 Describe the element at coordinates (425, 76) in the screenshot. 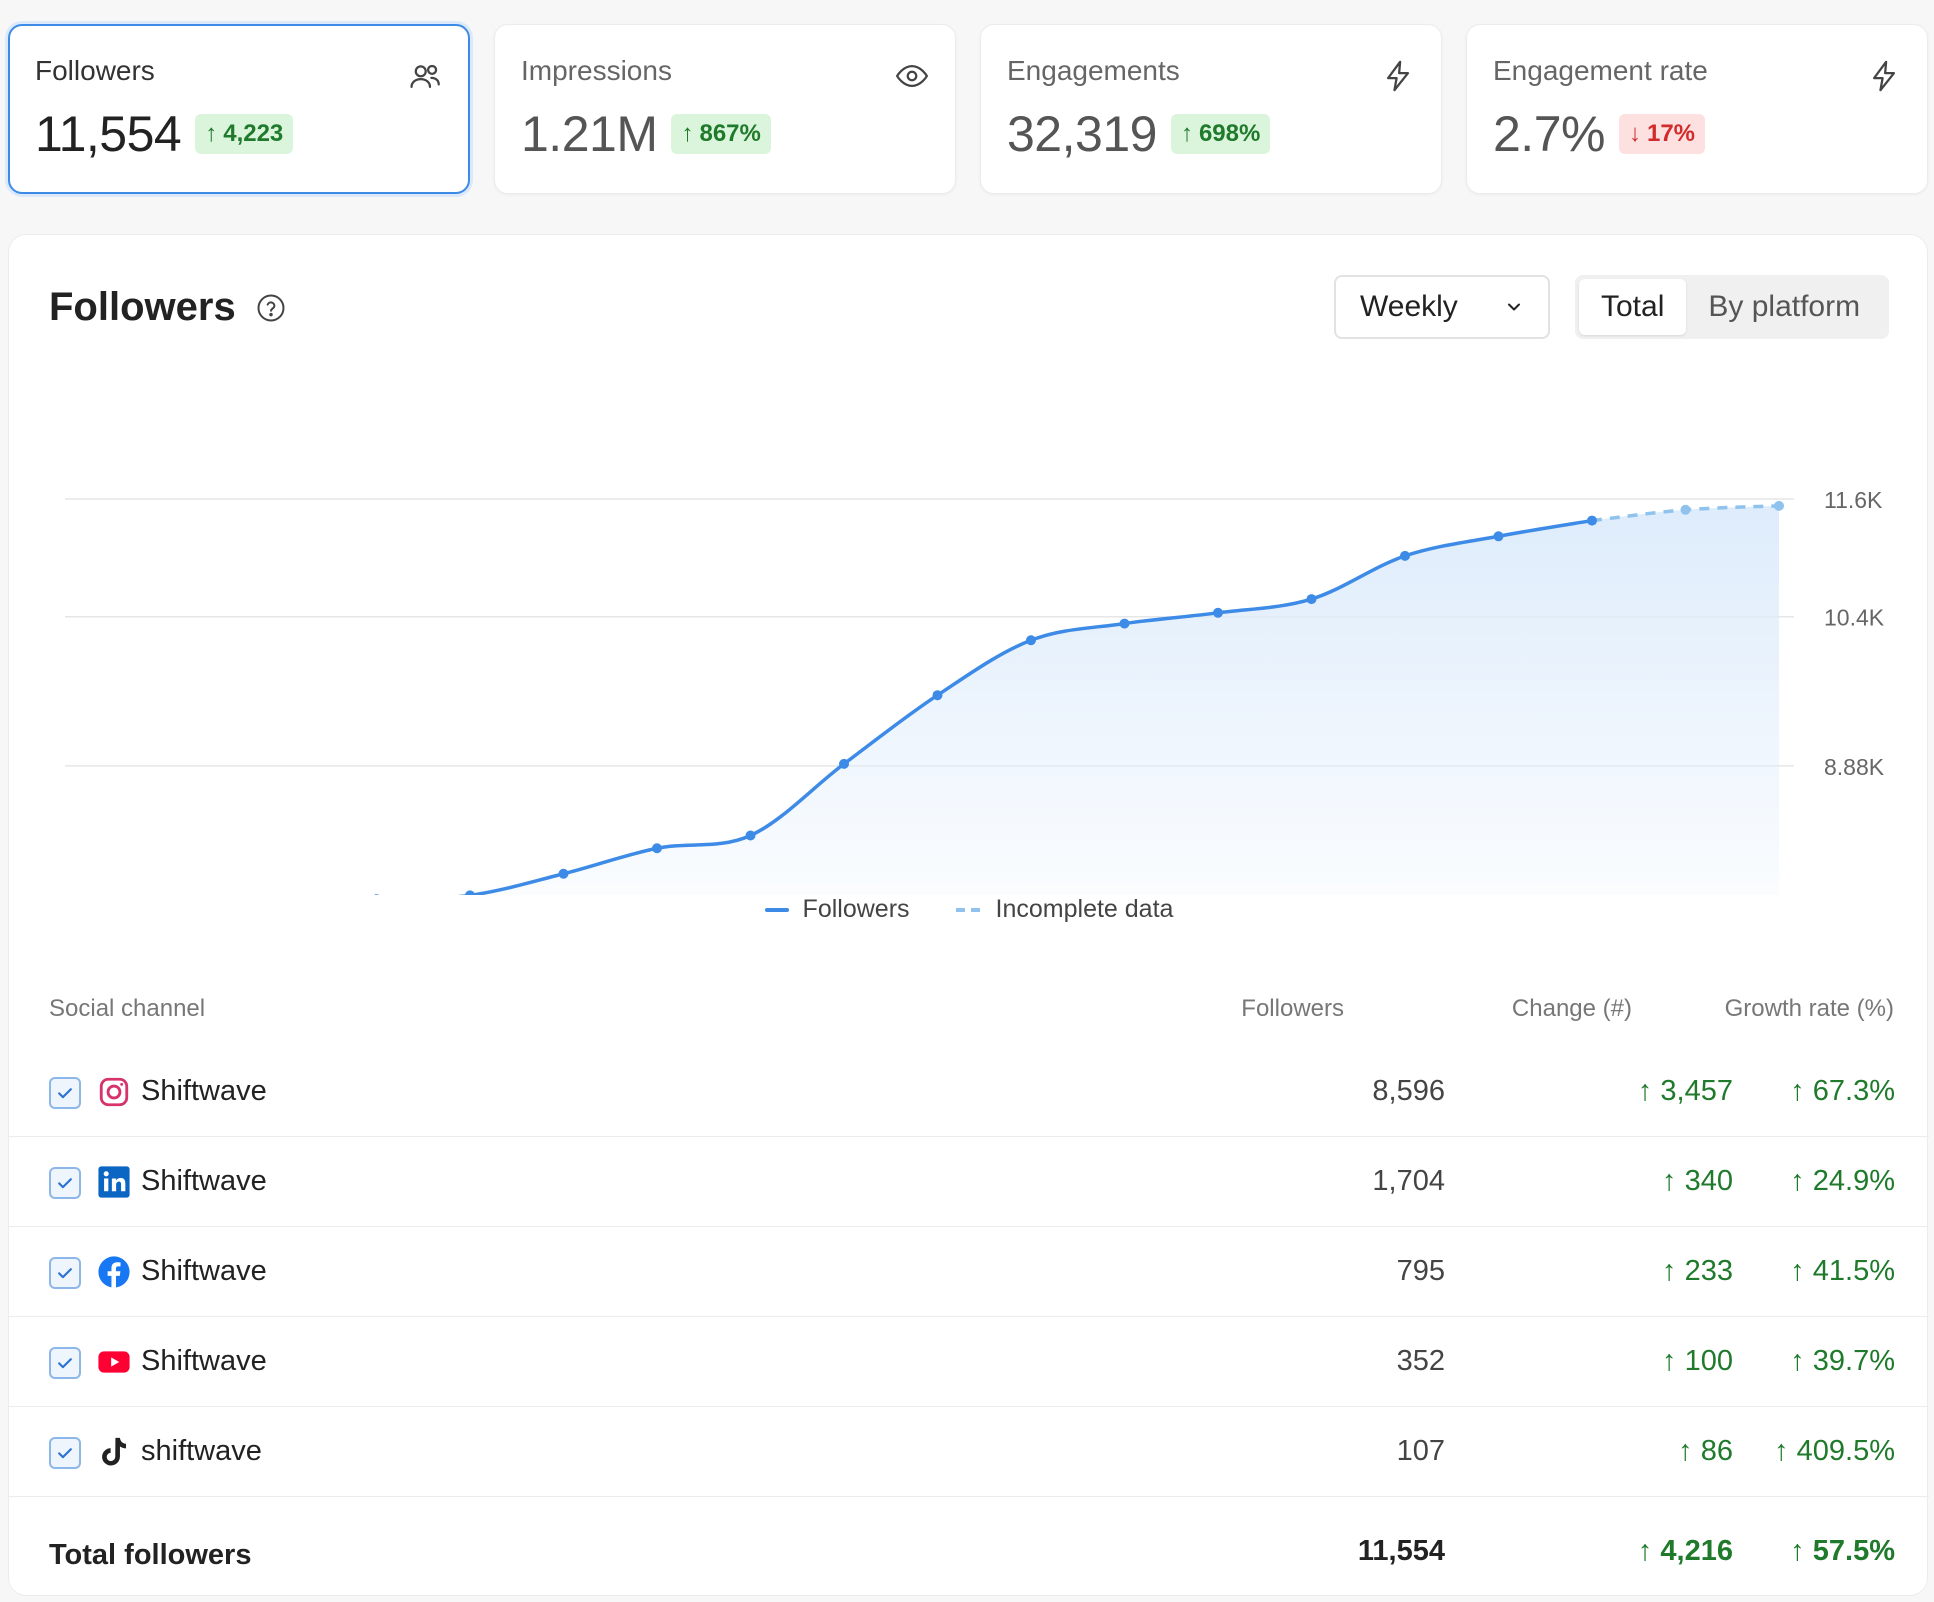

I see `users-icon` at that location.